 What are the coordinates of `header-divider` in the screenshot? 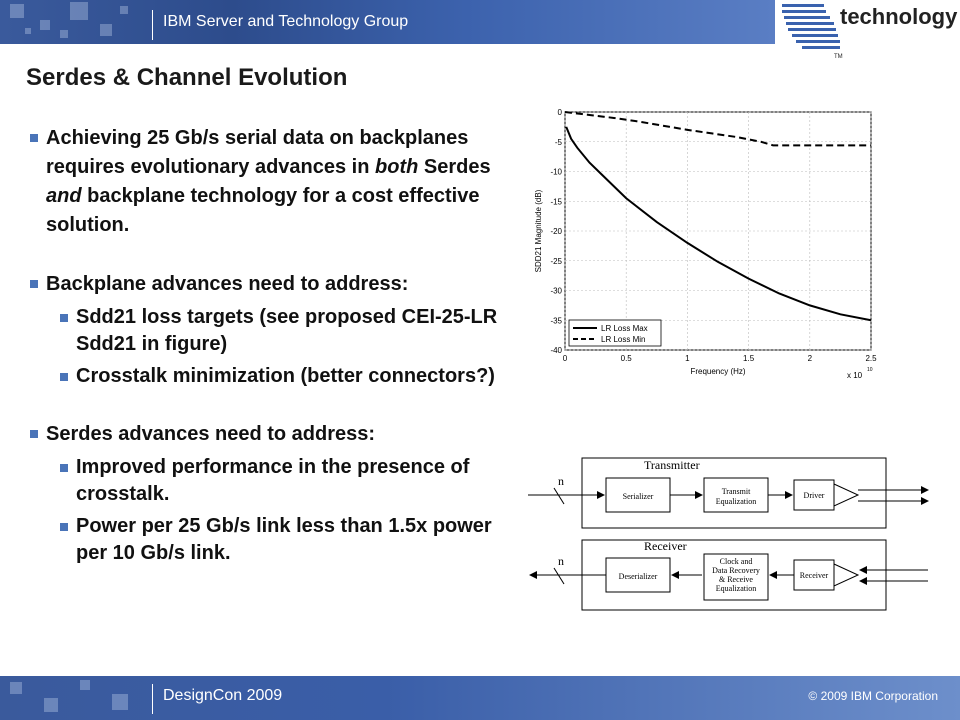 It's located at (152, 25).